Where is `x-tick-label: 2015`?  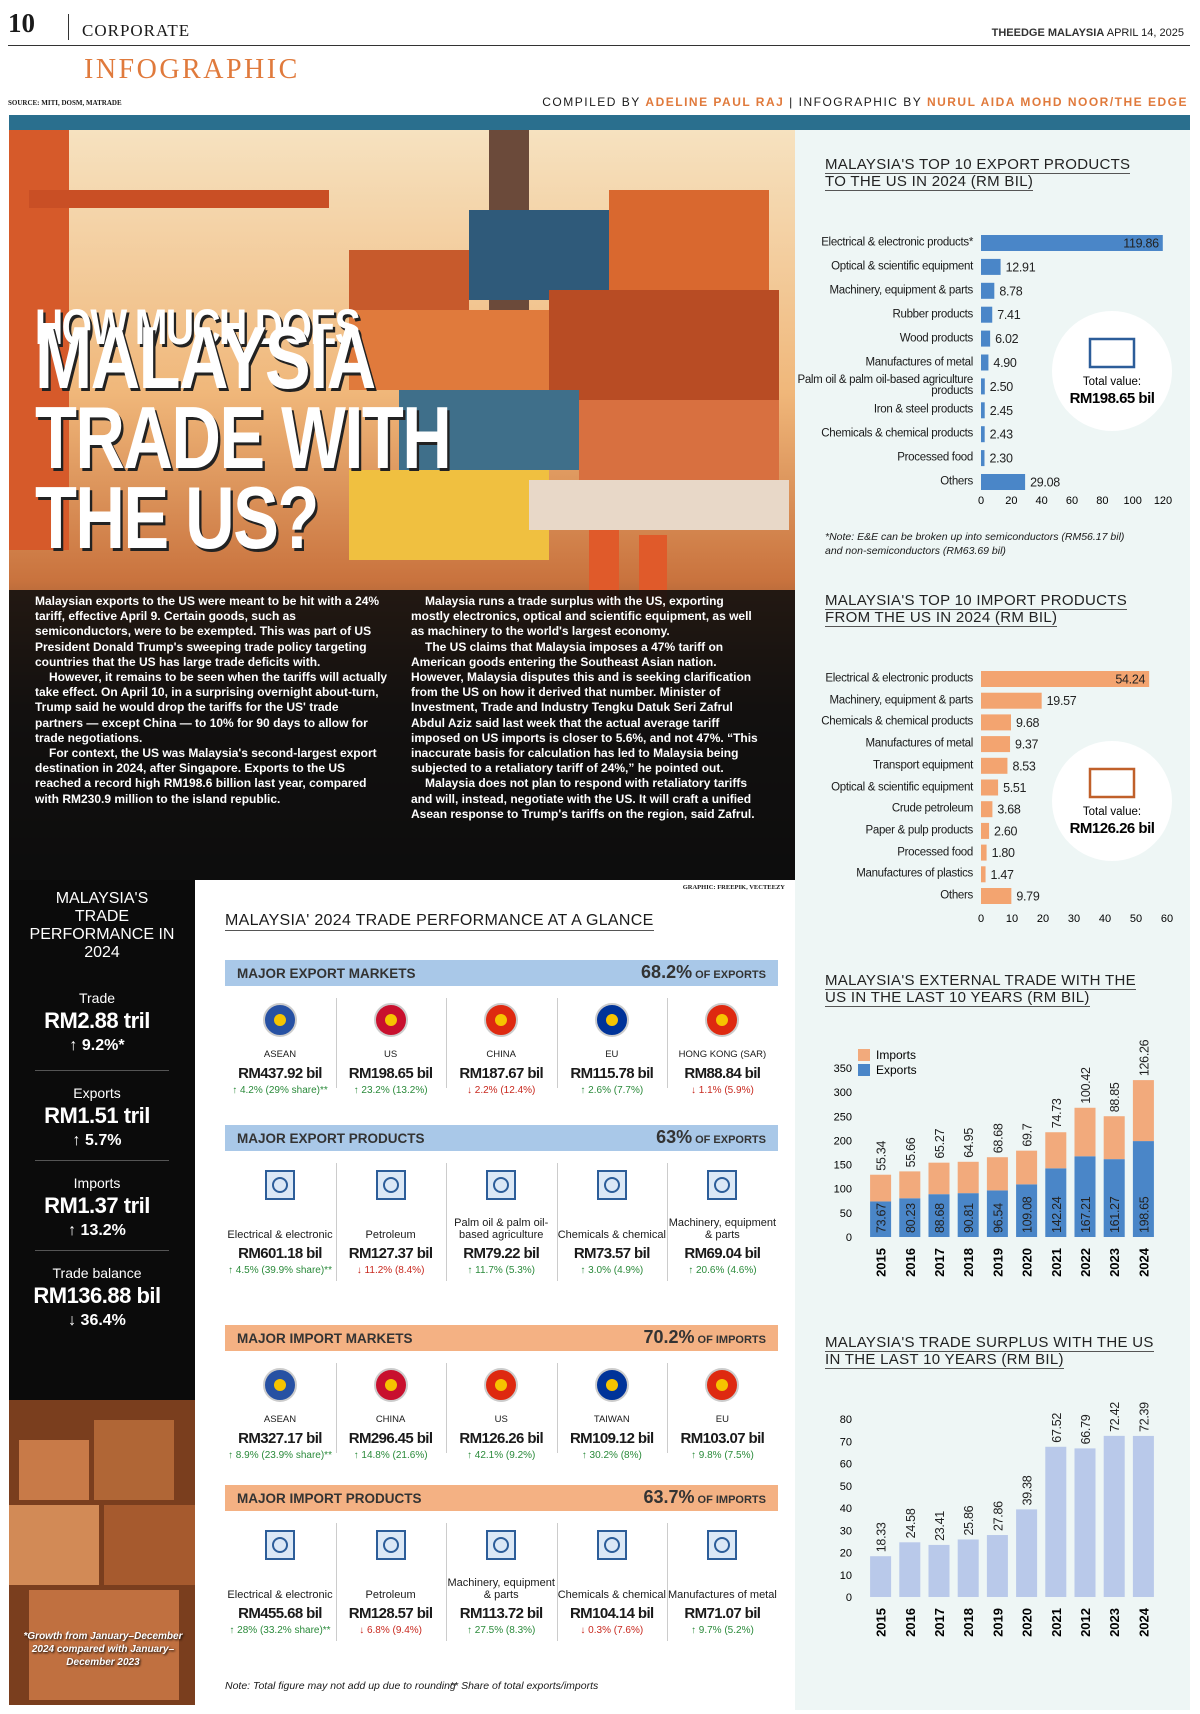
x-tick-label: 2015 is located at coordinates (881, 1622).